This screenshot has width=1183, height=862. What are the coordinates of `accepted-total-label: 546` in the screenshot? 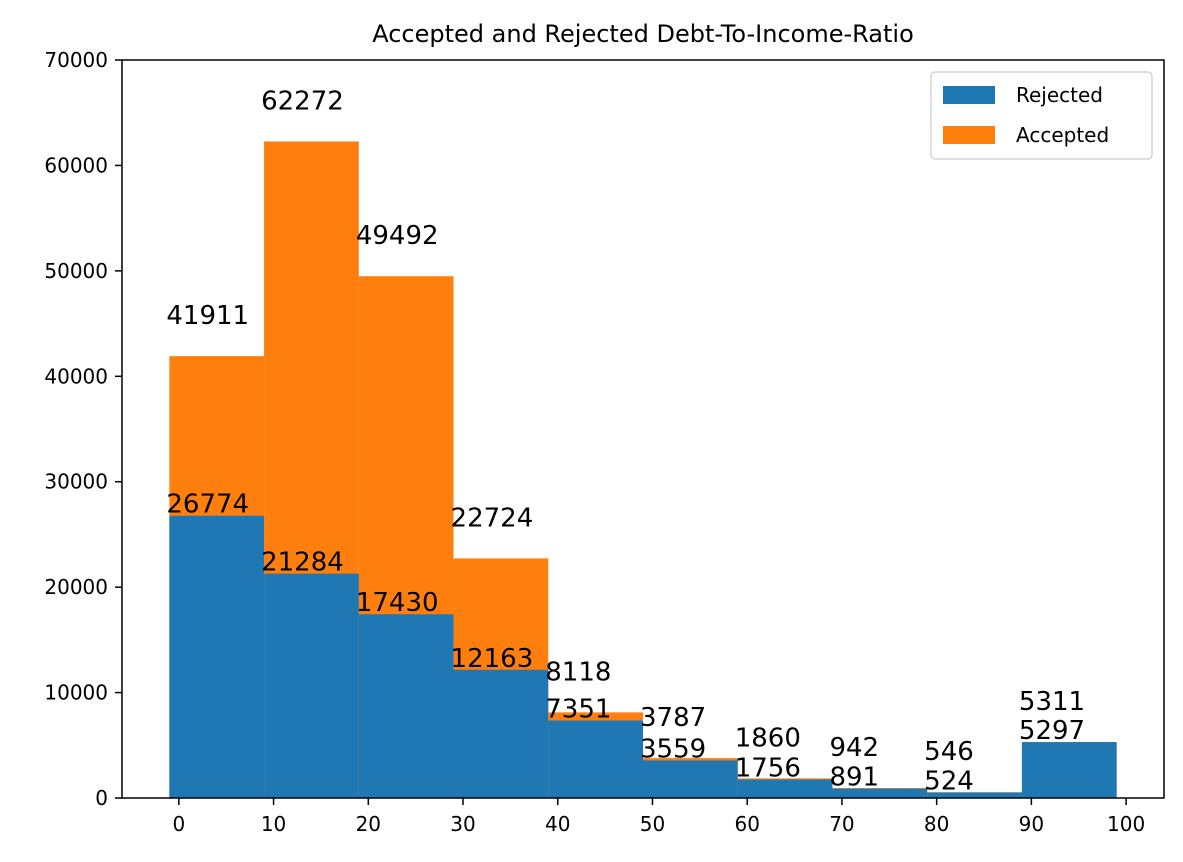 It's located at (949, 752).